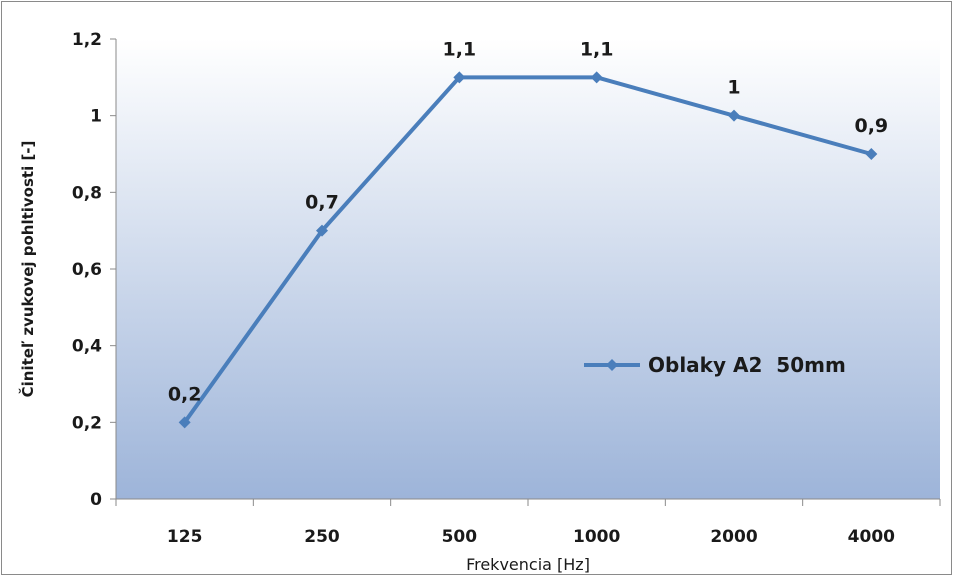 The image size is (955, 578). What do you see at coordinates (871, 126) in the screenshot?
I see `data-label: 0,9` at bounding box center [871, 126].